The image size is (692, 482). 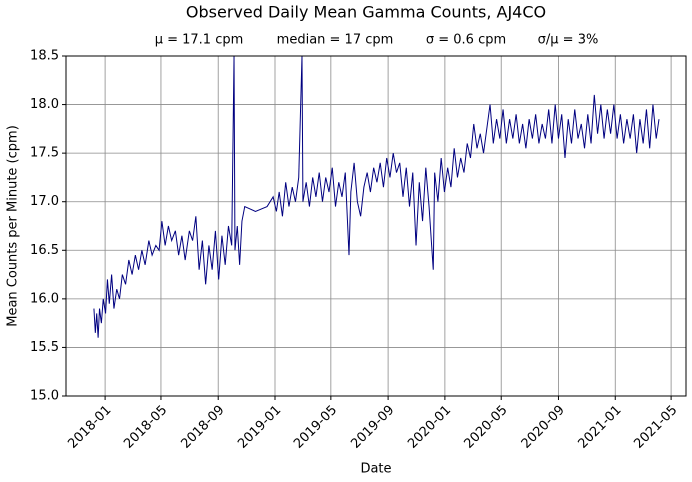 I want to click on x-tick-label: 2018-01, so click(x=89, y=427).